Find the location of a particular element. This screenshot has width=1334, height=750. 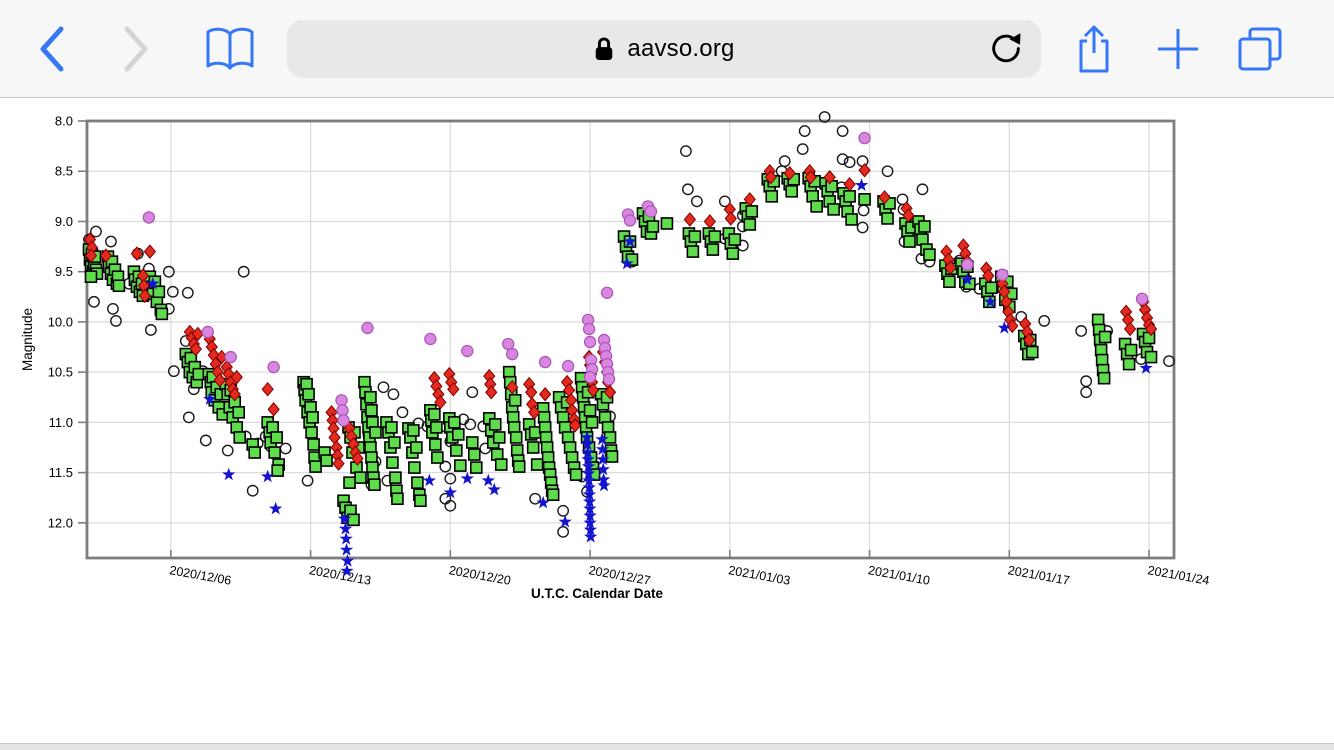

new-tab-button is located at coordinates (1178, 48).